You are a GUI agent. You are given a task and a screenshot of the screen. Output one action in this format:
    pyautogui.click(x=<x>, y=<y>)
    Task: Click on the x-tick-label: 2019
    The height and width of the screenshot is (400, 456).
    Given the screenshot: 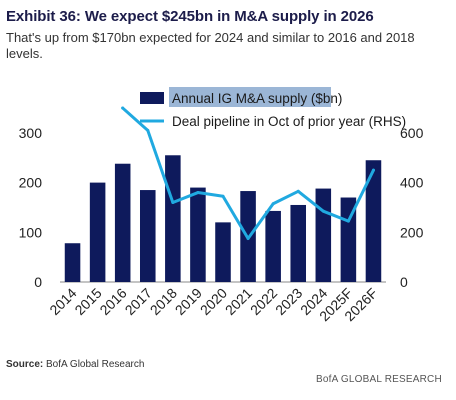 What is the action you would take?
    pyautogui.click(x=188, y=301)
    